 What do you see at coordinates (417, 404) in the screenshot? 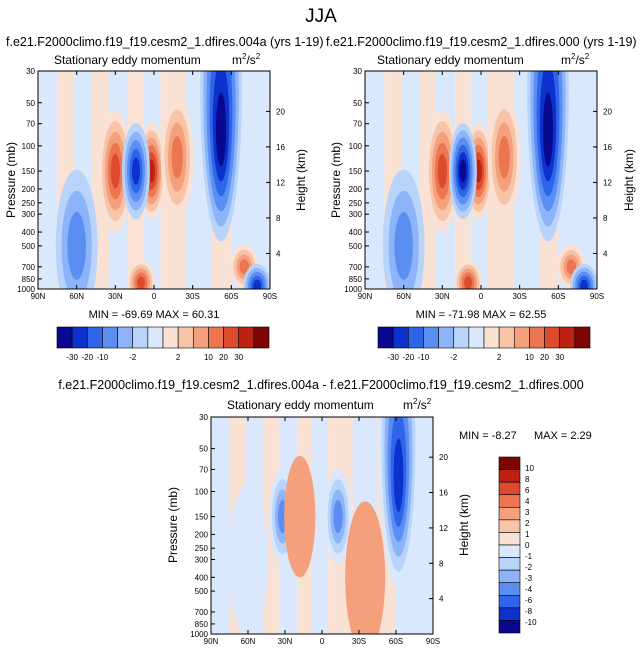
I see `panel-diff-units: m2/s2` at bounding box center [417, 404].